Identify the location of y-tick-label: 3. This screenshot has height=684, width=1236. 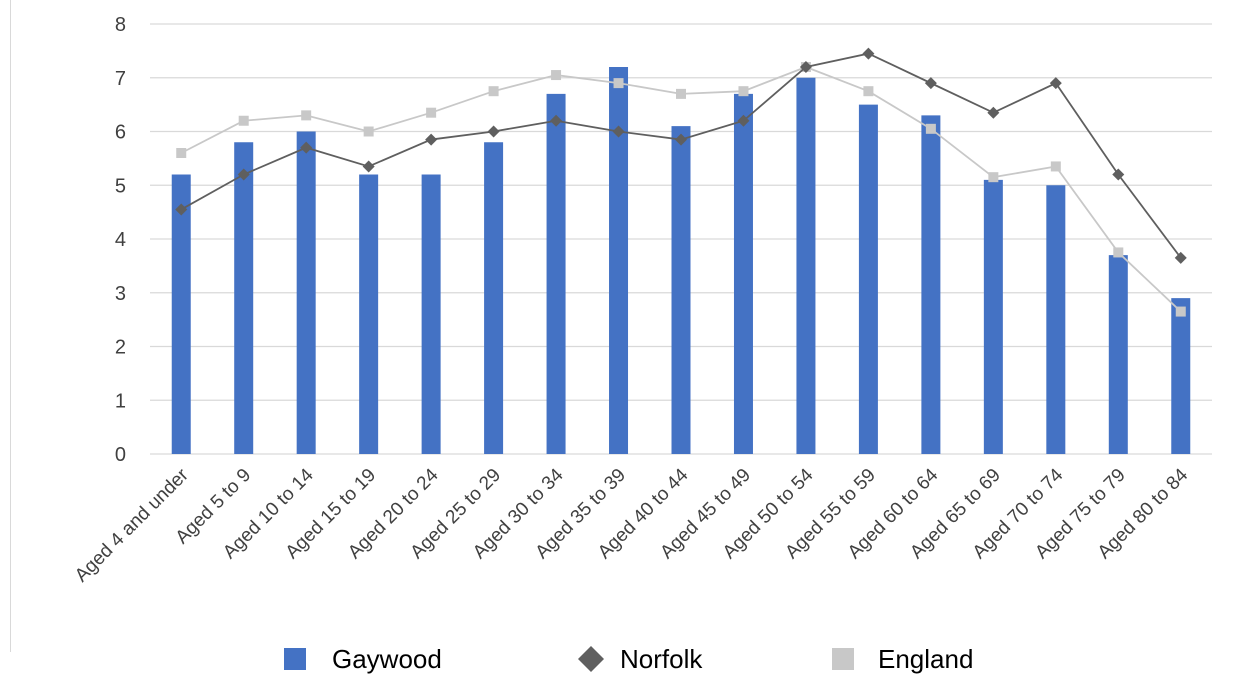
(120, 294).